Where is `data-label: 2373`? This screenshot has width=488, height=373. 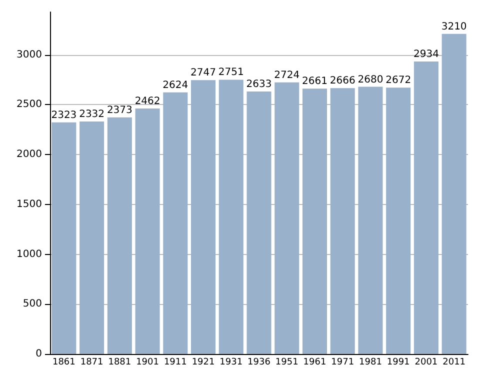
data-label: 2373 is located at coordinates (119, 110).